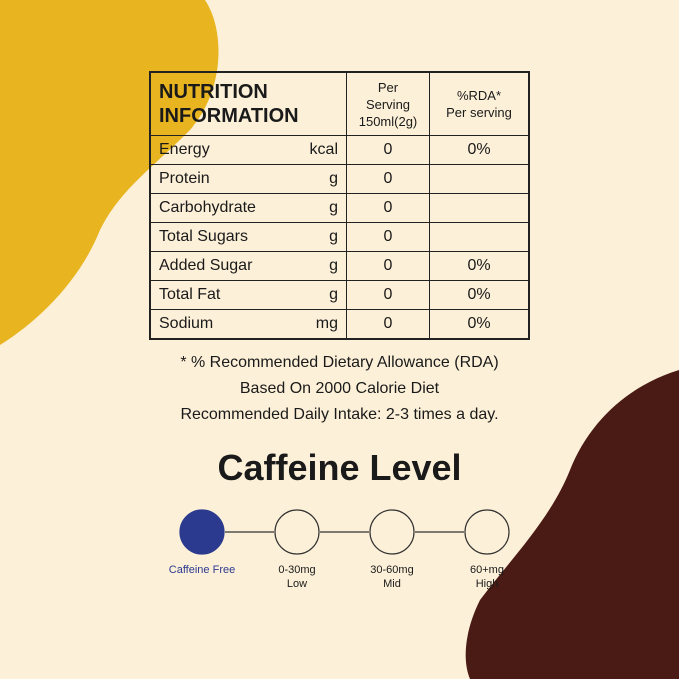 Image resolution: width=679 pixels, height=679 pixels. I want to click on table-title: NUTRITION INFORMATION, so click(248, 103).